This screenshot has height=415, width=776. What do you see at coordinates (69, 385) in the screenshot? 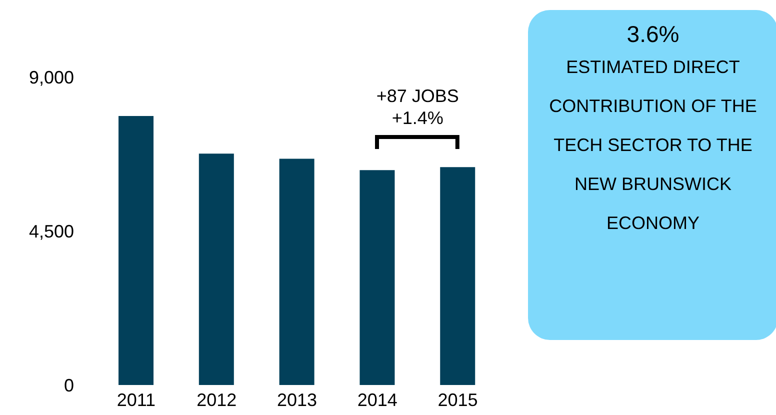
I see `y-tick-label: 0` at bounding box center [69, 385].